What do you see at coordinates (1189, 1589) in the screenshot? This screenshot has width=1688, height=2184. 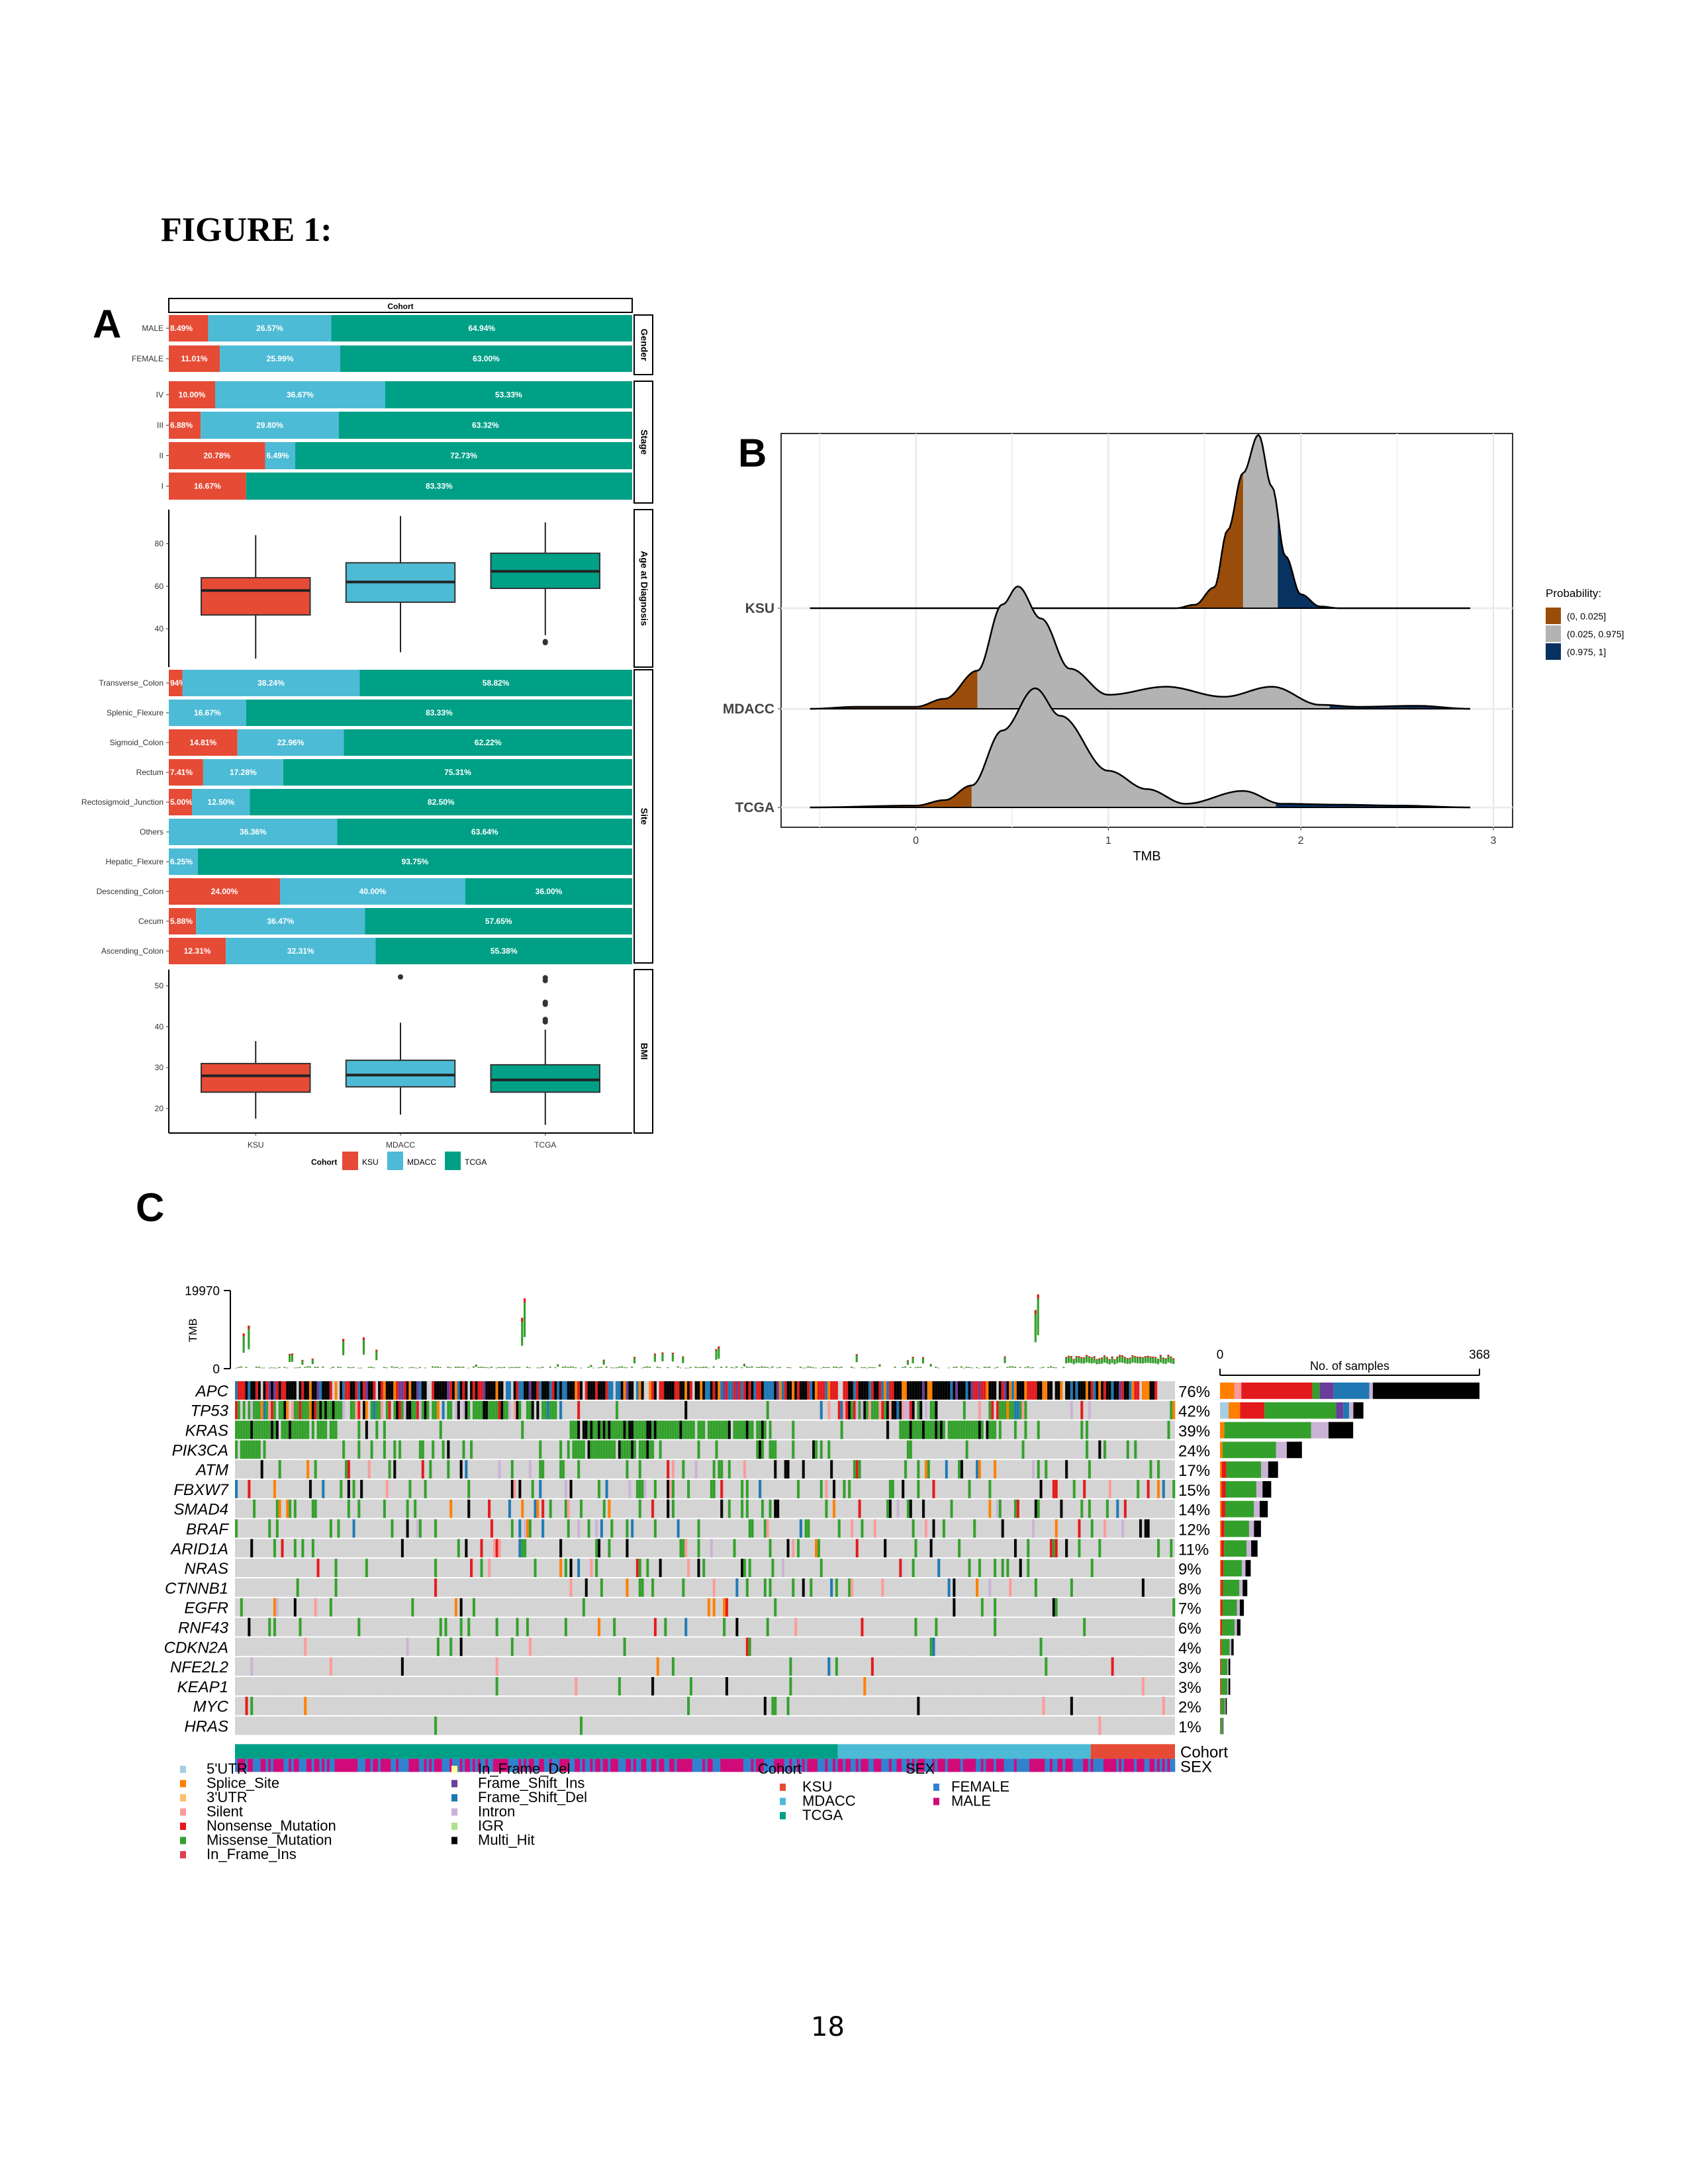 I see `gene-percent: 8%` at bounding box center [1189, 1589].